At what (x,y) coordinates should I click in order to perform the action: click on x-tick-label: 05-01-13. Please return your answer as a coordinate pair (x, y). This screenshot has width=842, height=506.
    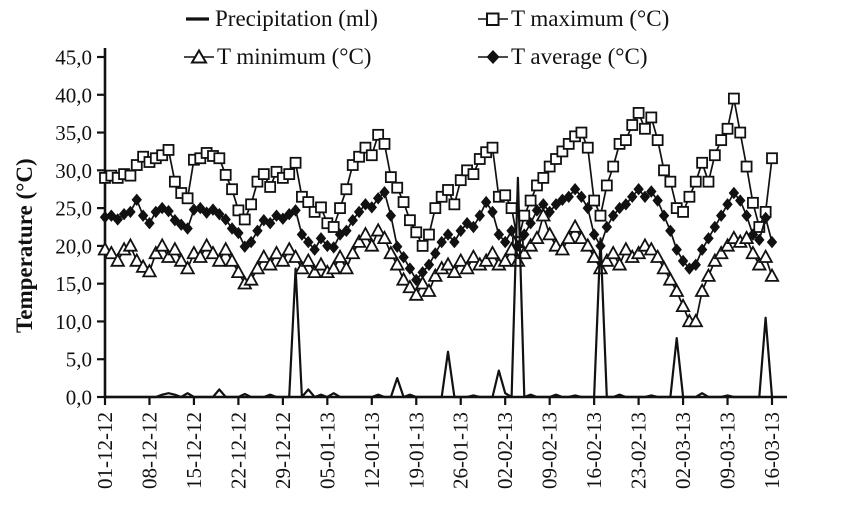
    Looking at the image, I should click on (327, 450).